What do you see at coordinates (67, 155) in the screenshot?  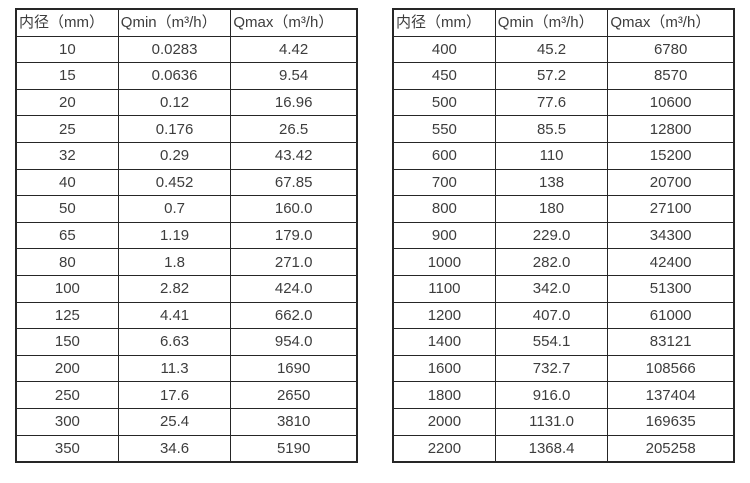 I see `table-cell: 32` at bounding box center [67, 155].